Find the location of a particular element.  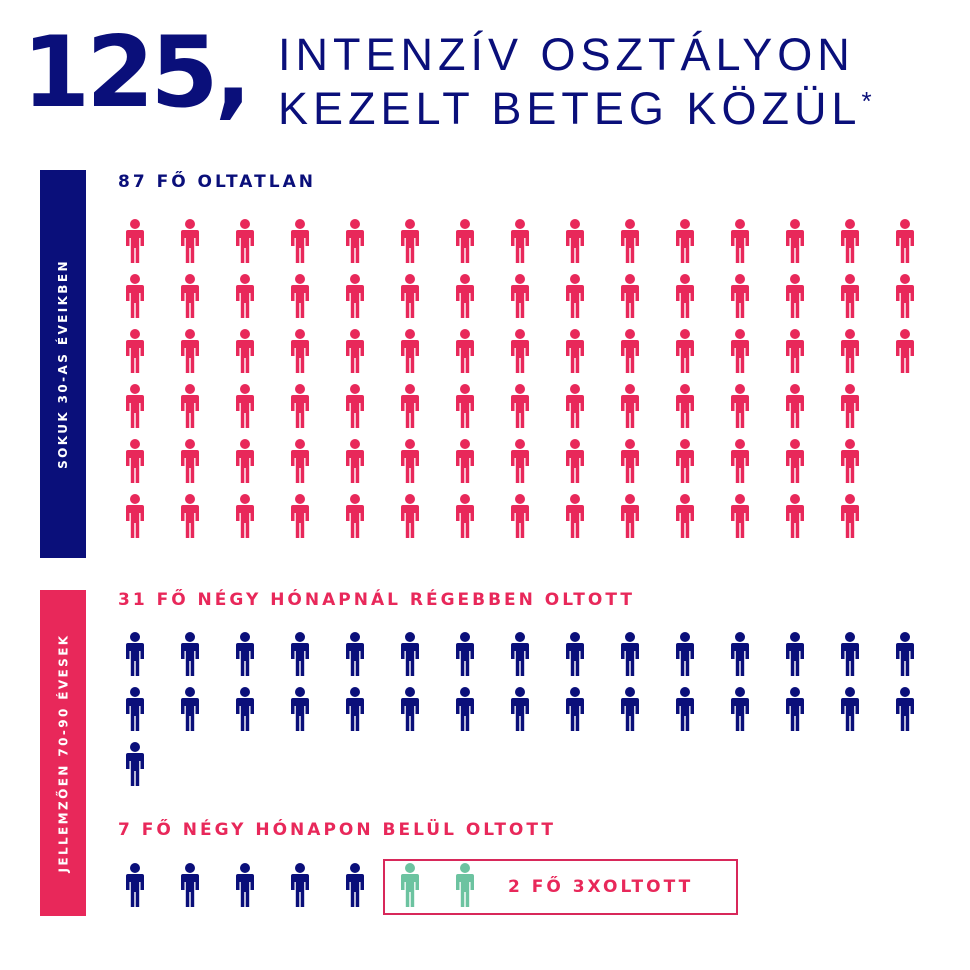

headline: INTENZÍV OSZTÁLYON KEZELT BETEG KÖZÜL* is located at coordinates (575, 82).